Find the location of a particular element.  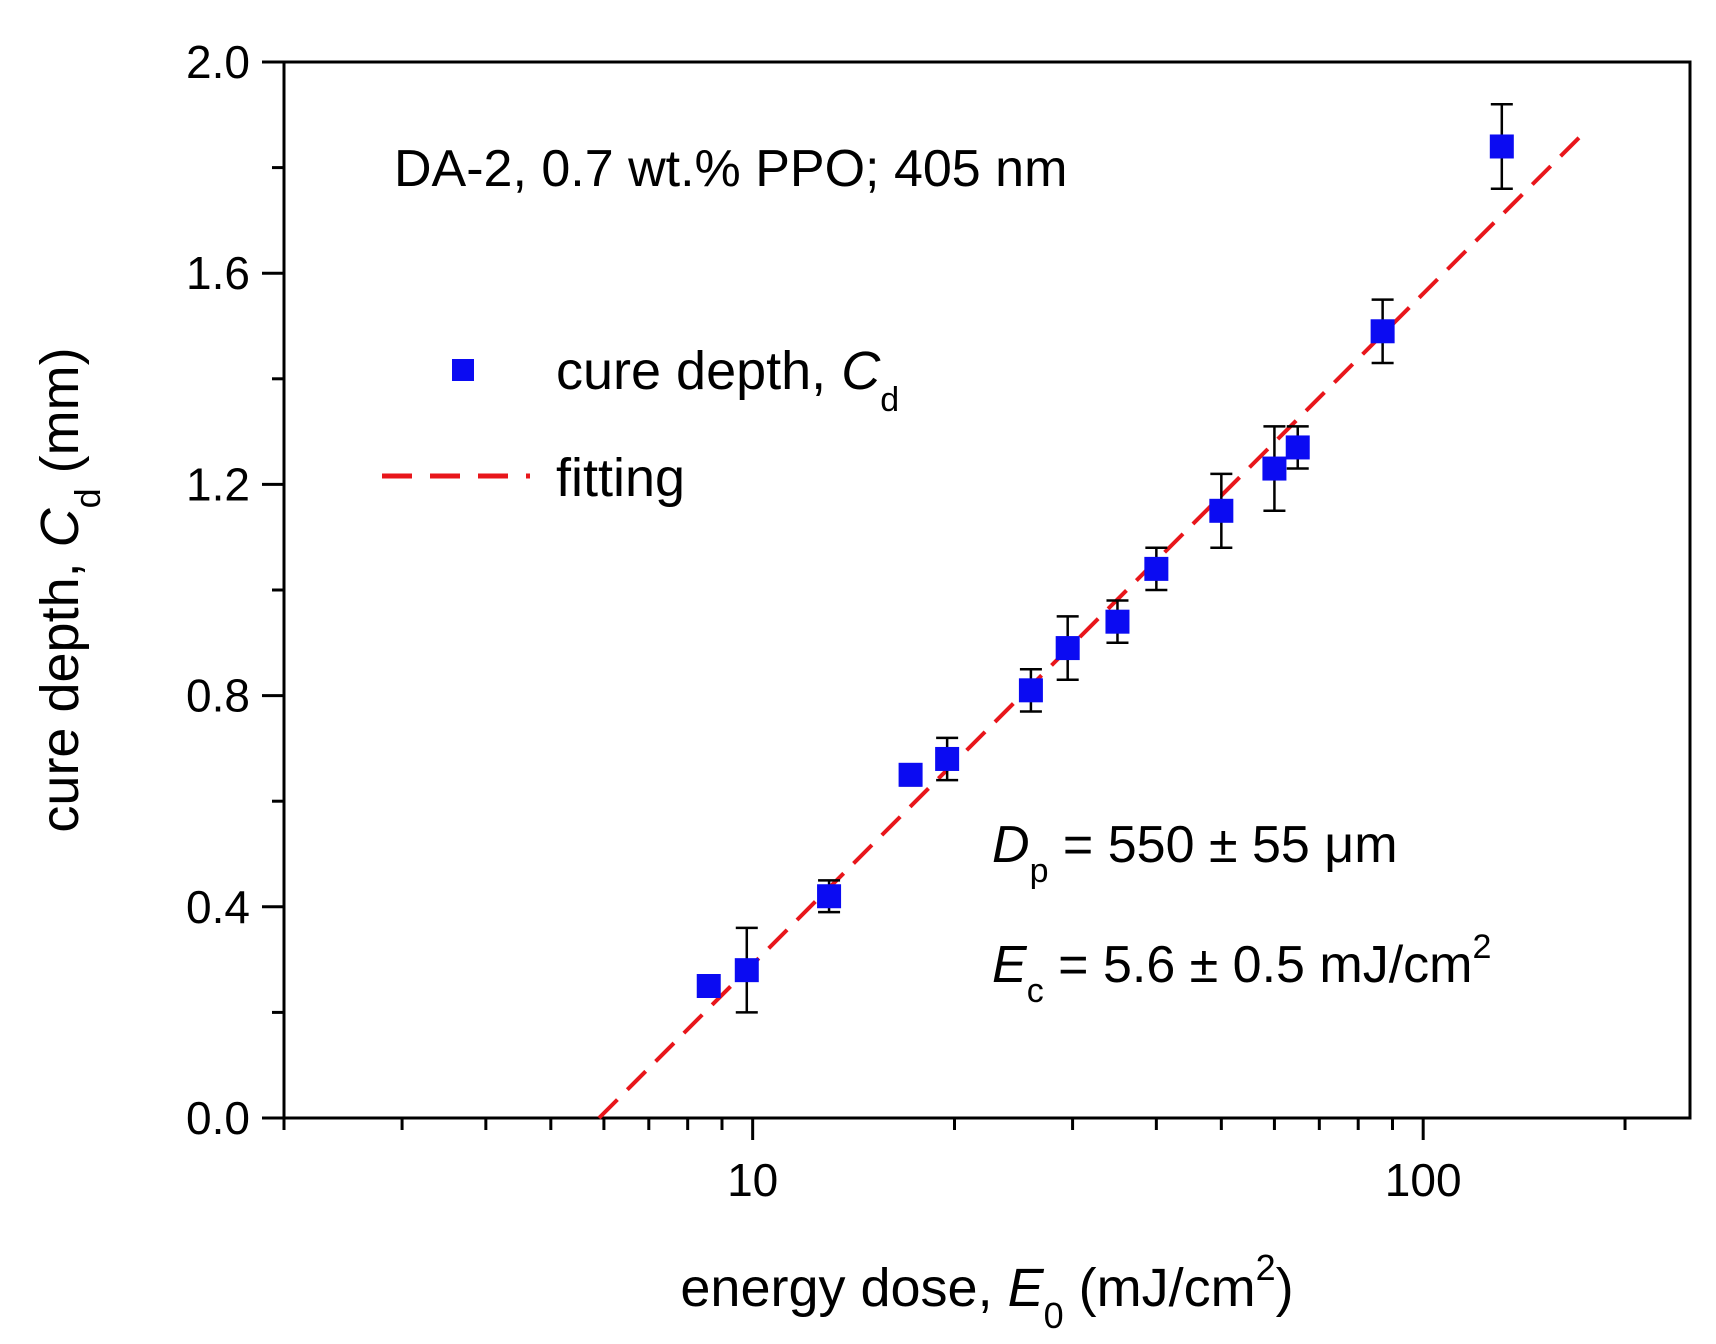

legend-marker-points is located at coordinates (463, 370).